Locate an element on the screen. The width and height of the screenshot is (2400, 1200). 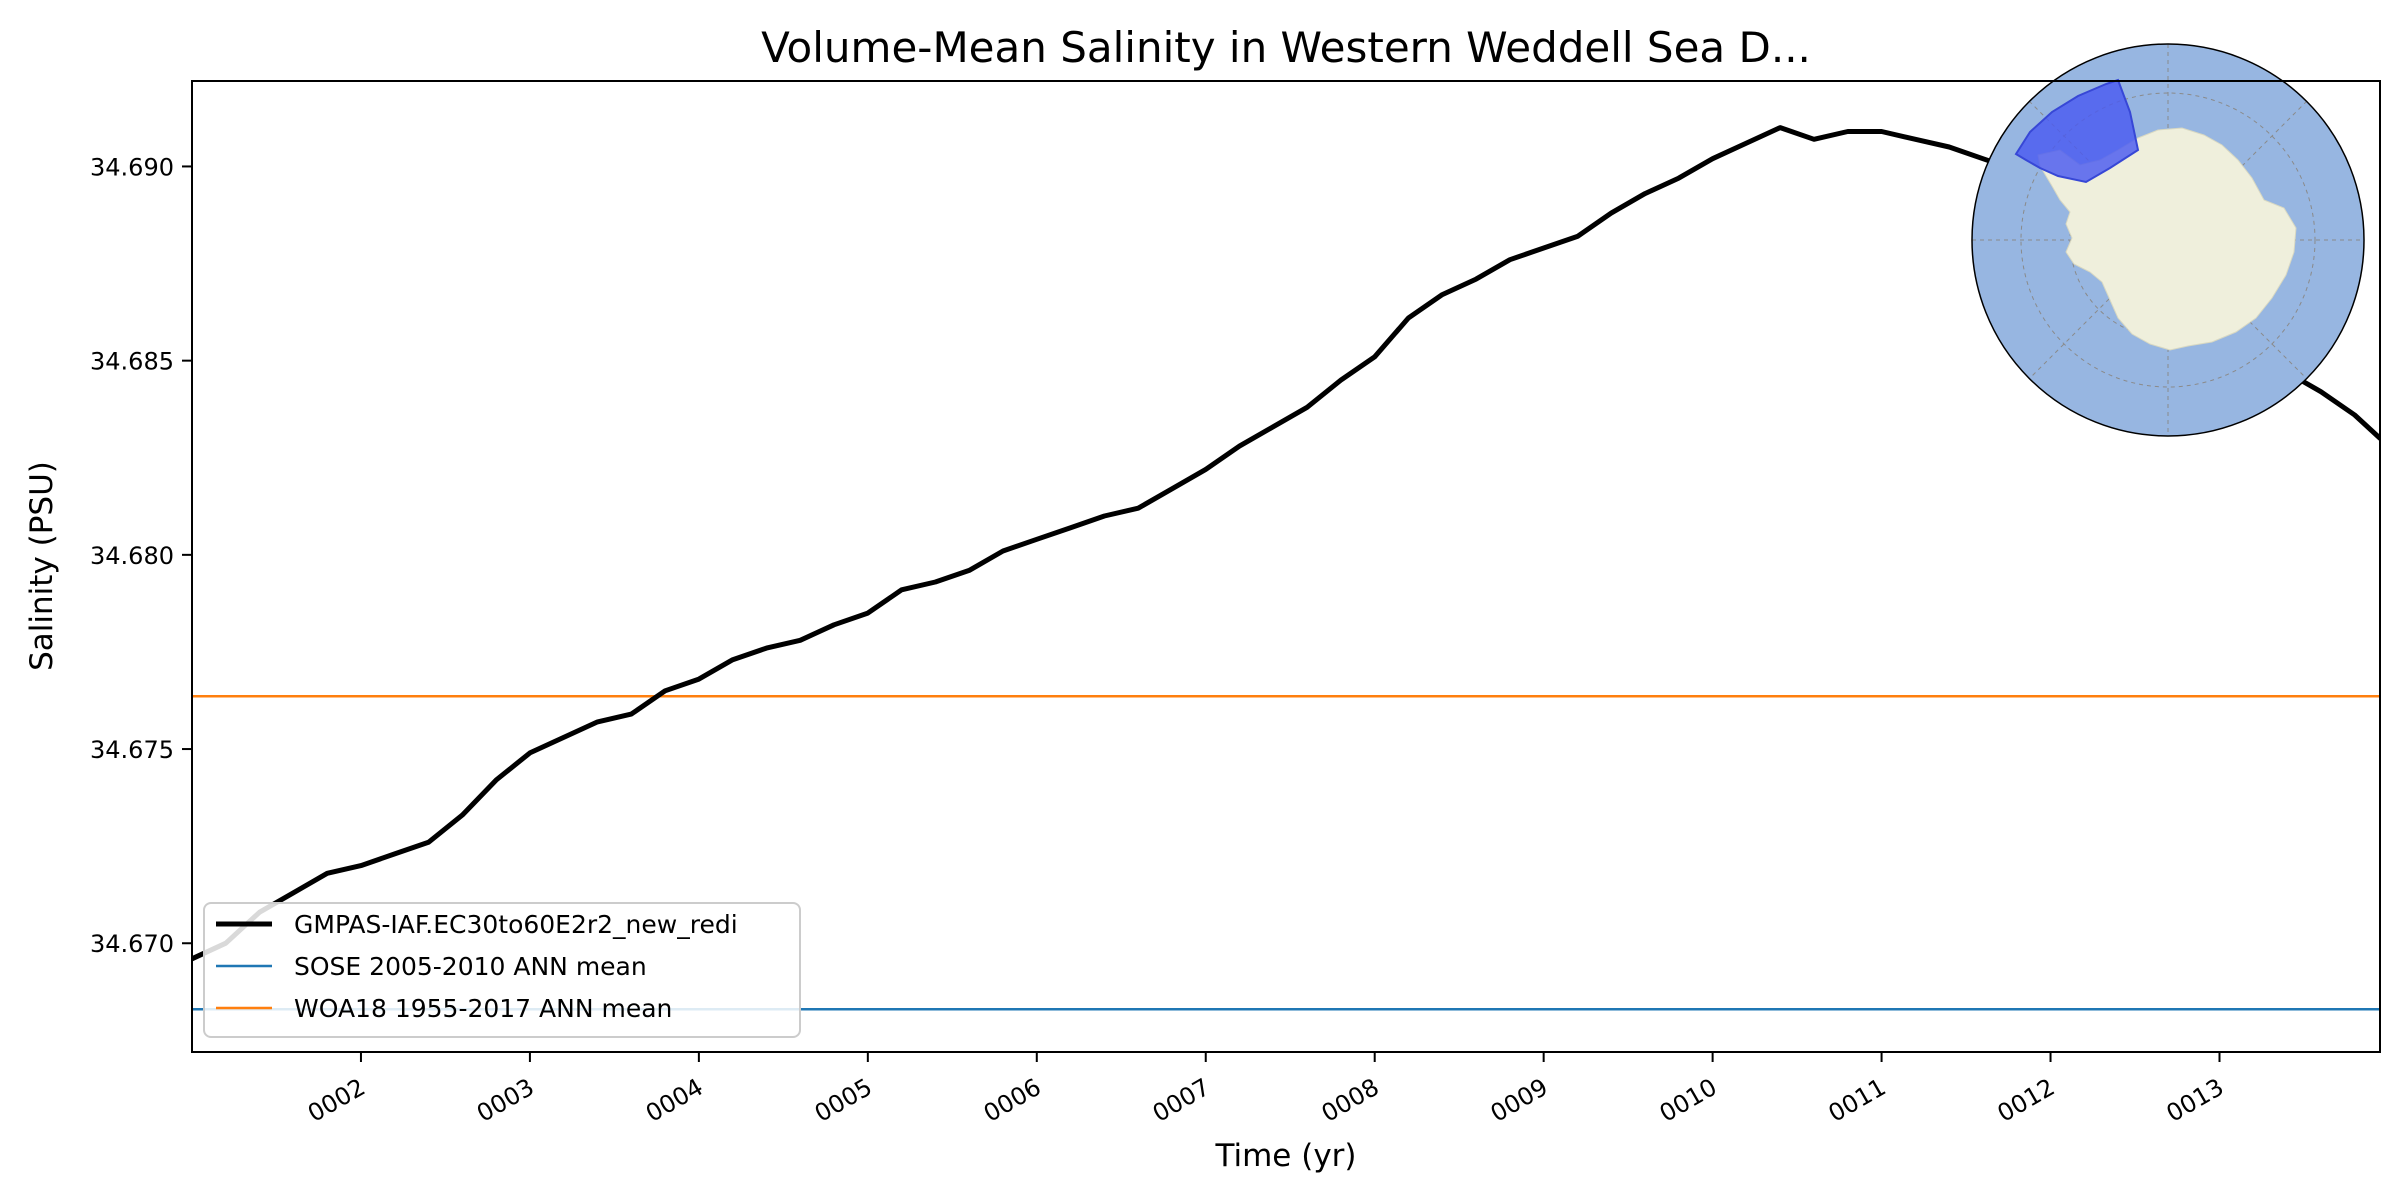
y-tick-label: 34.675 is located at coordinates (132, 750).